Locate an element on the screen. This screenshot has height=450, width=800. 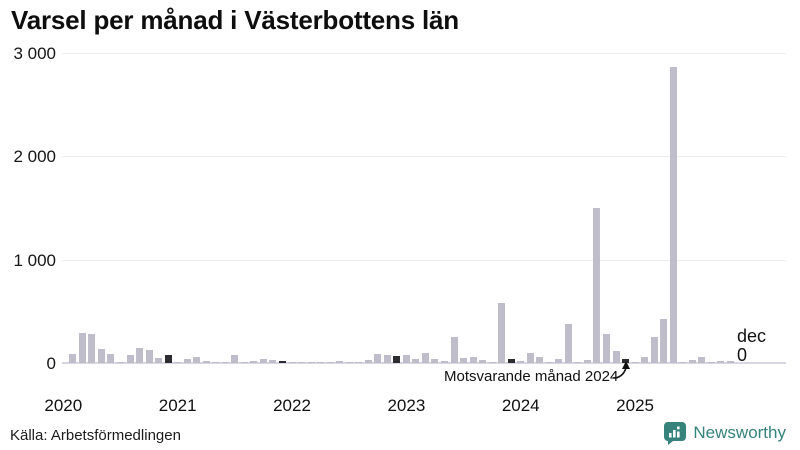
chart-title: Varsel per månad i Västerbottens län is located at coordinates (235, 20).